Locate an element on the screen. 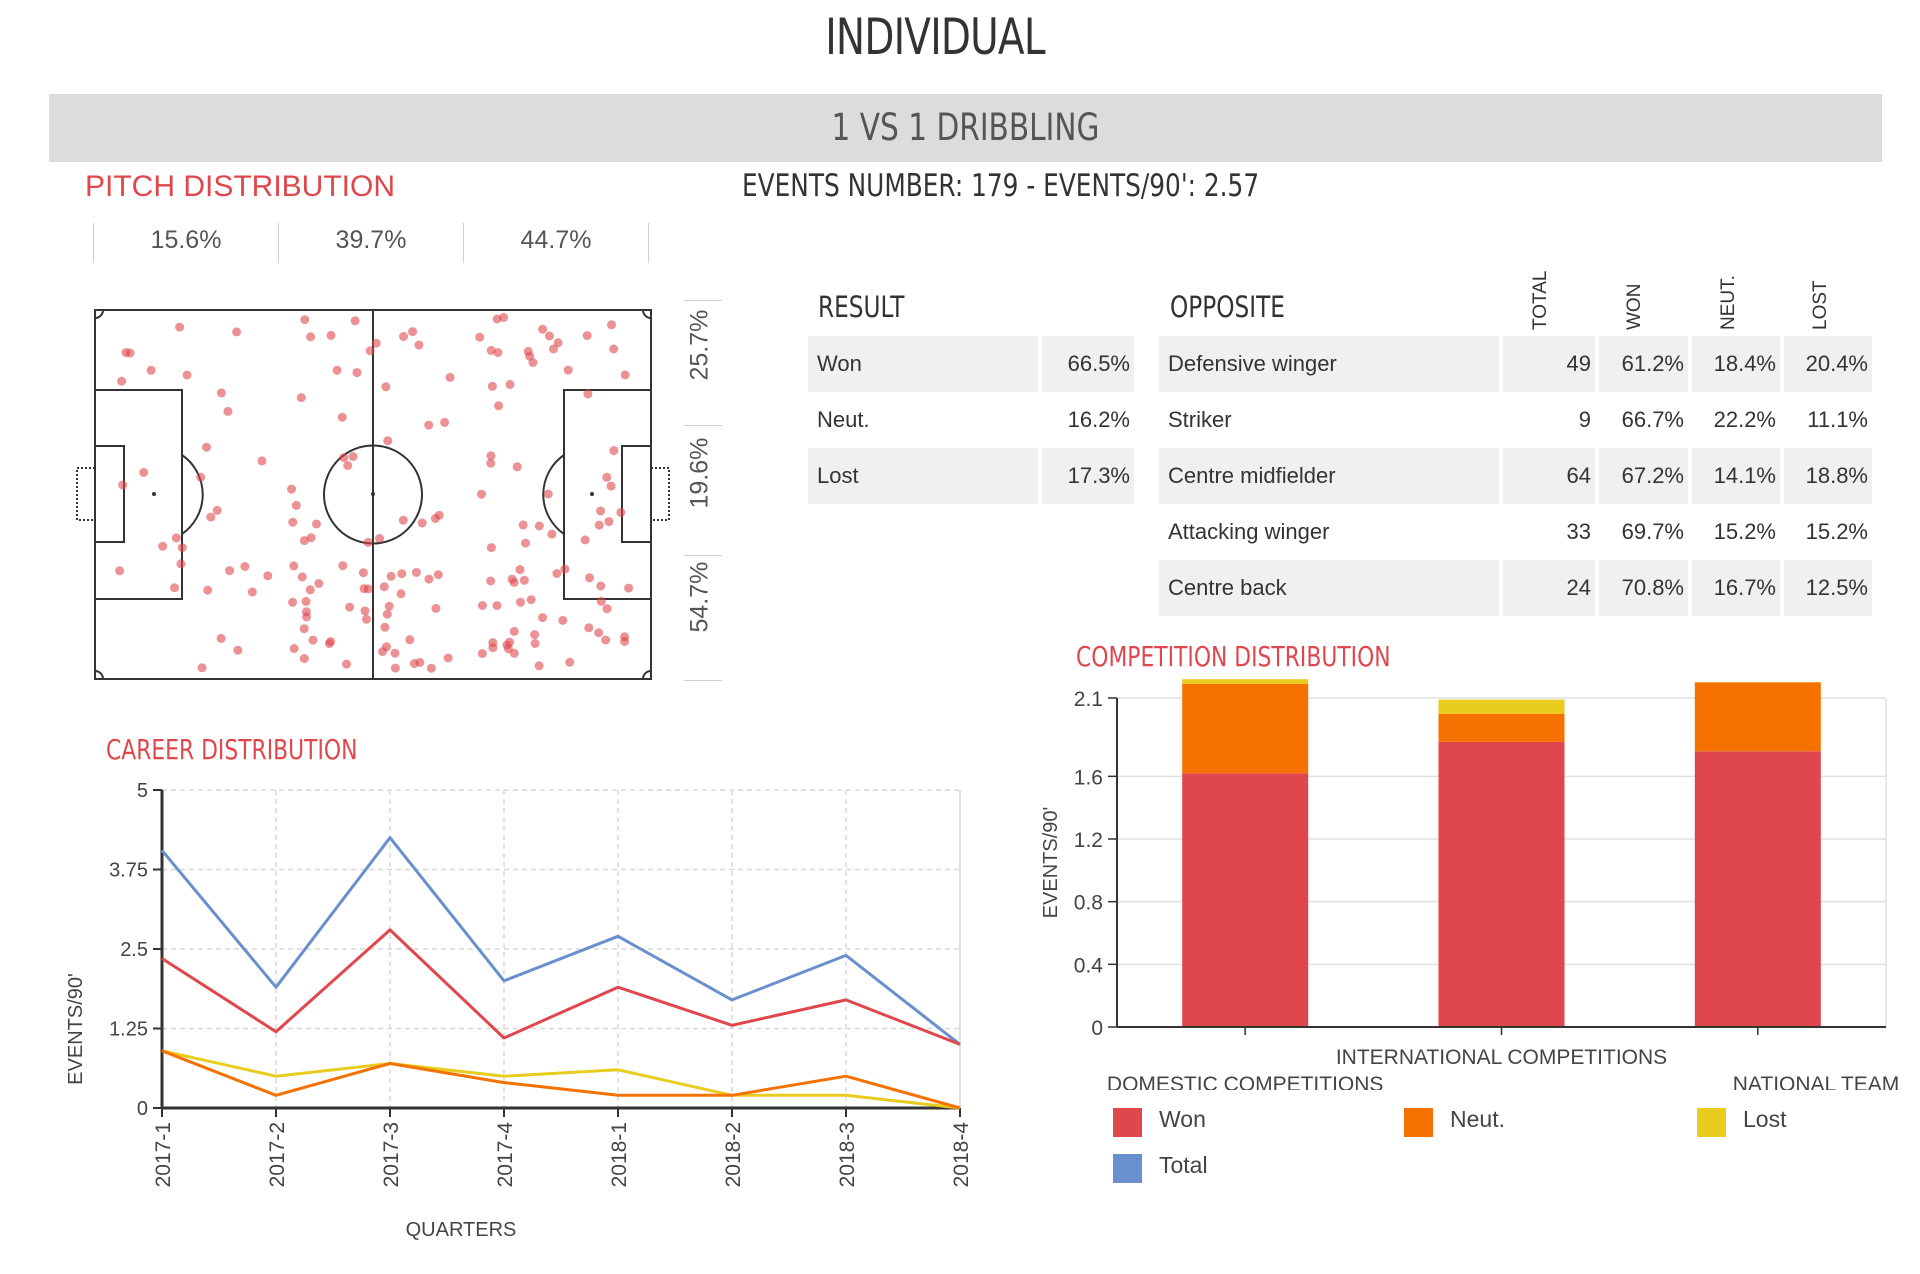 The width and height of the screenshot is (1920, 1274). legend-label-total: Total is located at coordinates (1183, 1165).